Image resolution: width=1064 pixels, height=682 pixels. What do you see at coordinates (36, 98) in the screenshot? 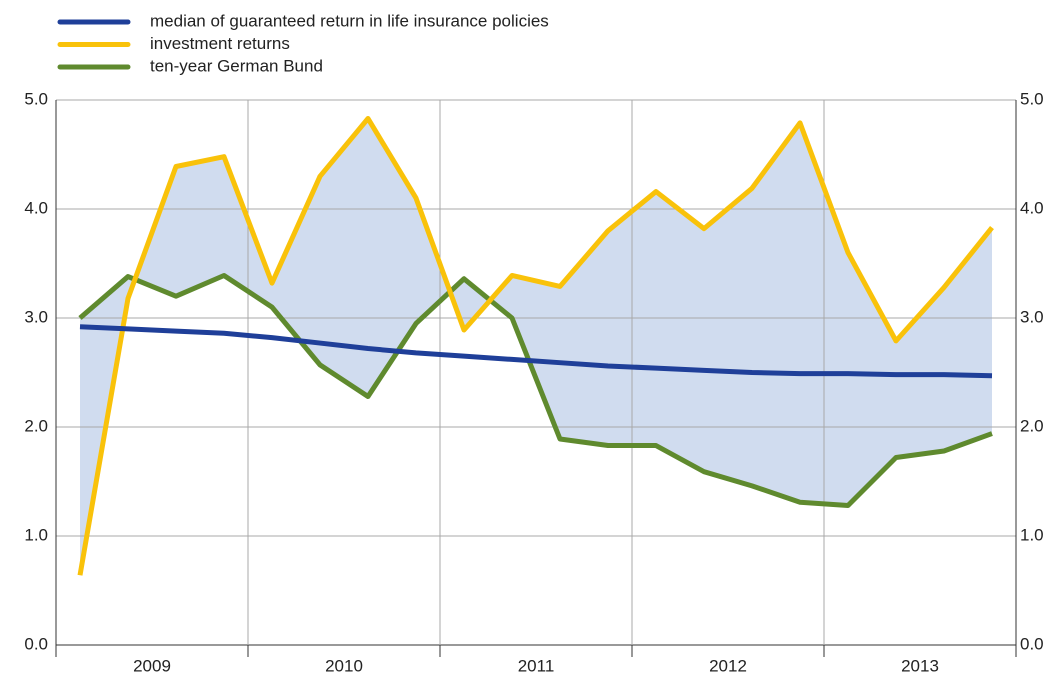
I see `y-tick-label: 5.0` at bounding box center [36, 98].